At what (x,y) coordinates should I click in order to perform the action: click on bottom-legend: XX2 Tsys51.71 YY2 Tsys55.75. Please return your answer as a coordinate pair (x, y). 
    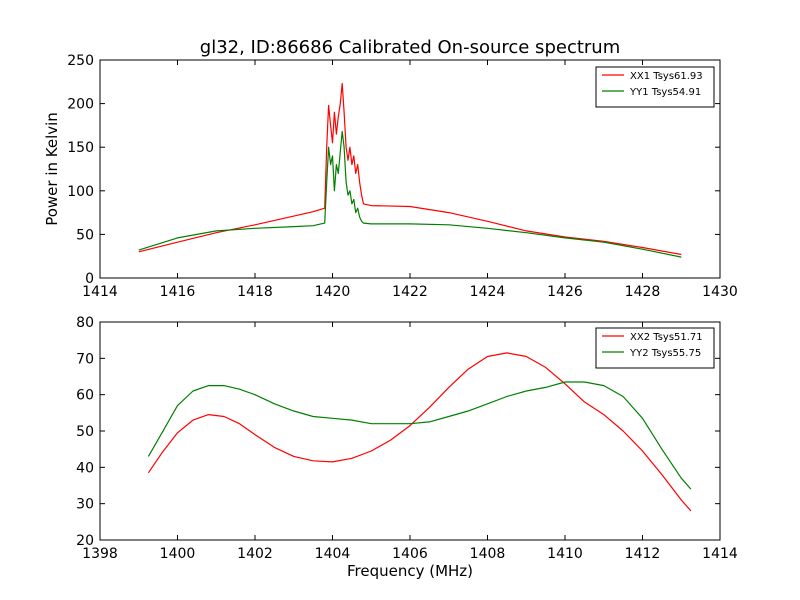
    Looking at the image, I should click on (655, 348).